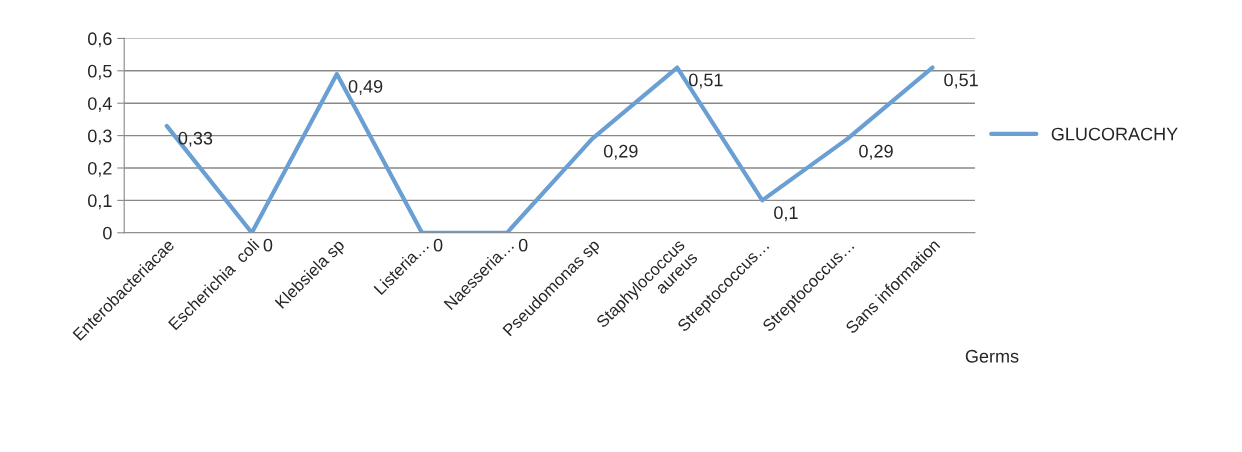  What do you see at coordinates (100, 40) in the screenshot?
I see `y-tick-label: 0,6` at bounding box center [100, 40].